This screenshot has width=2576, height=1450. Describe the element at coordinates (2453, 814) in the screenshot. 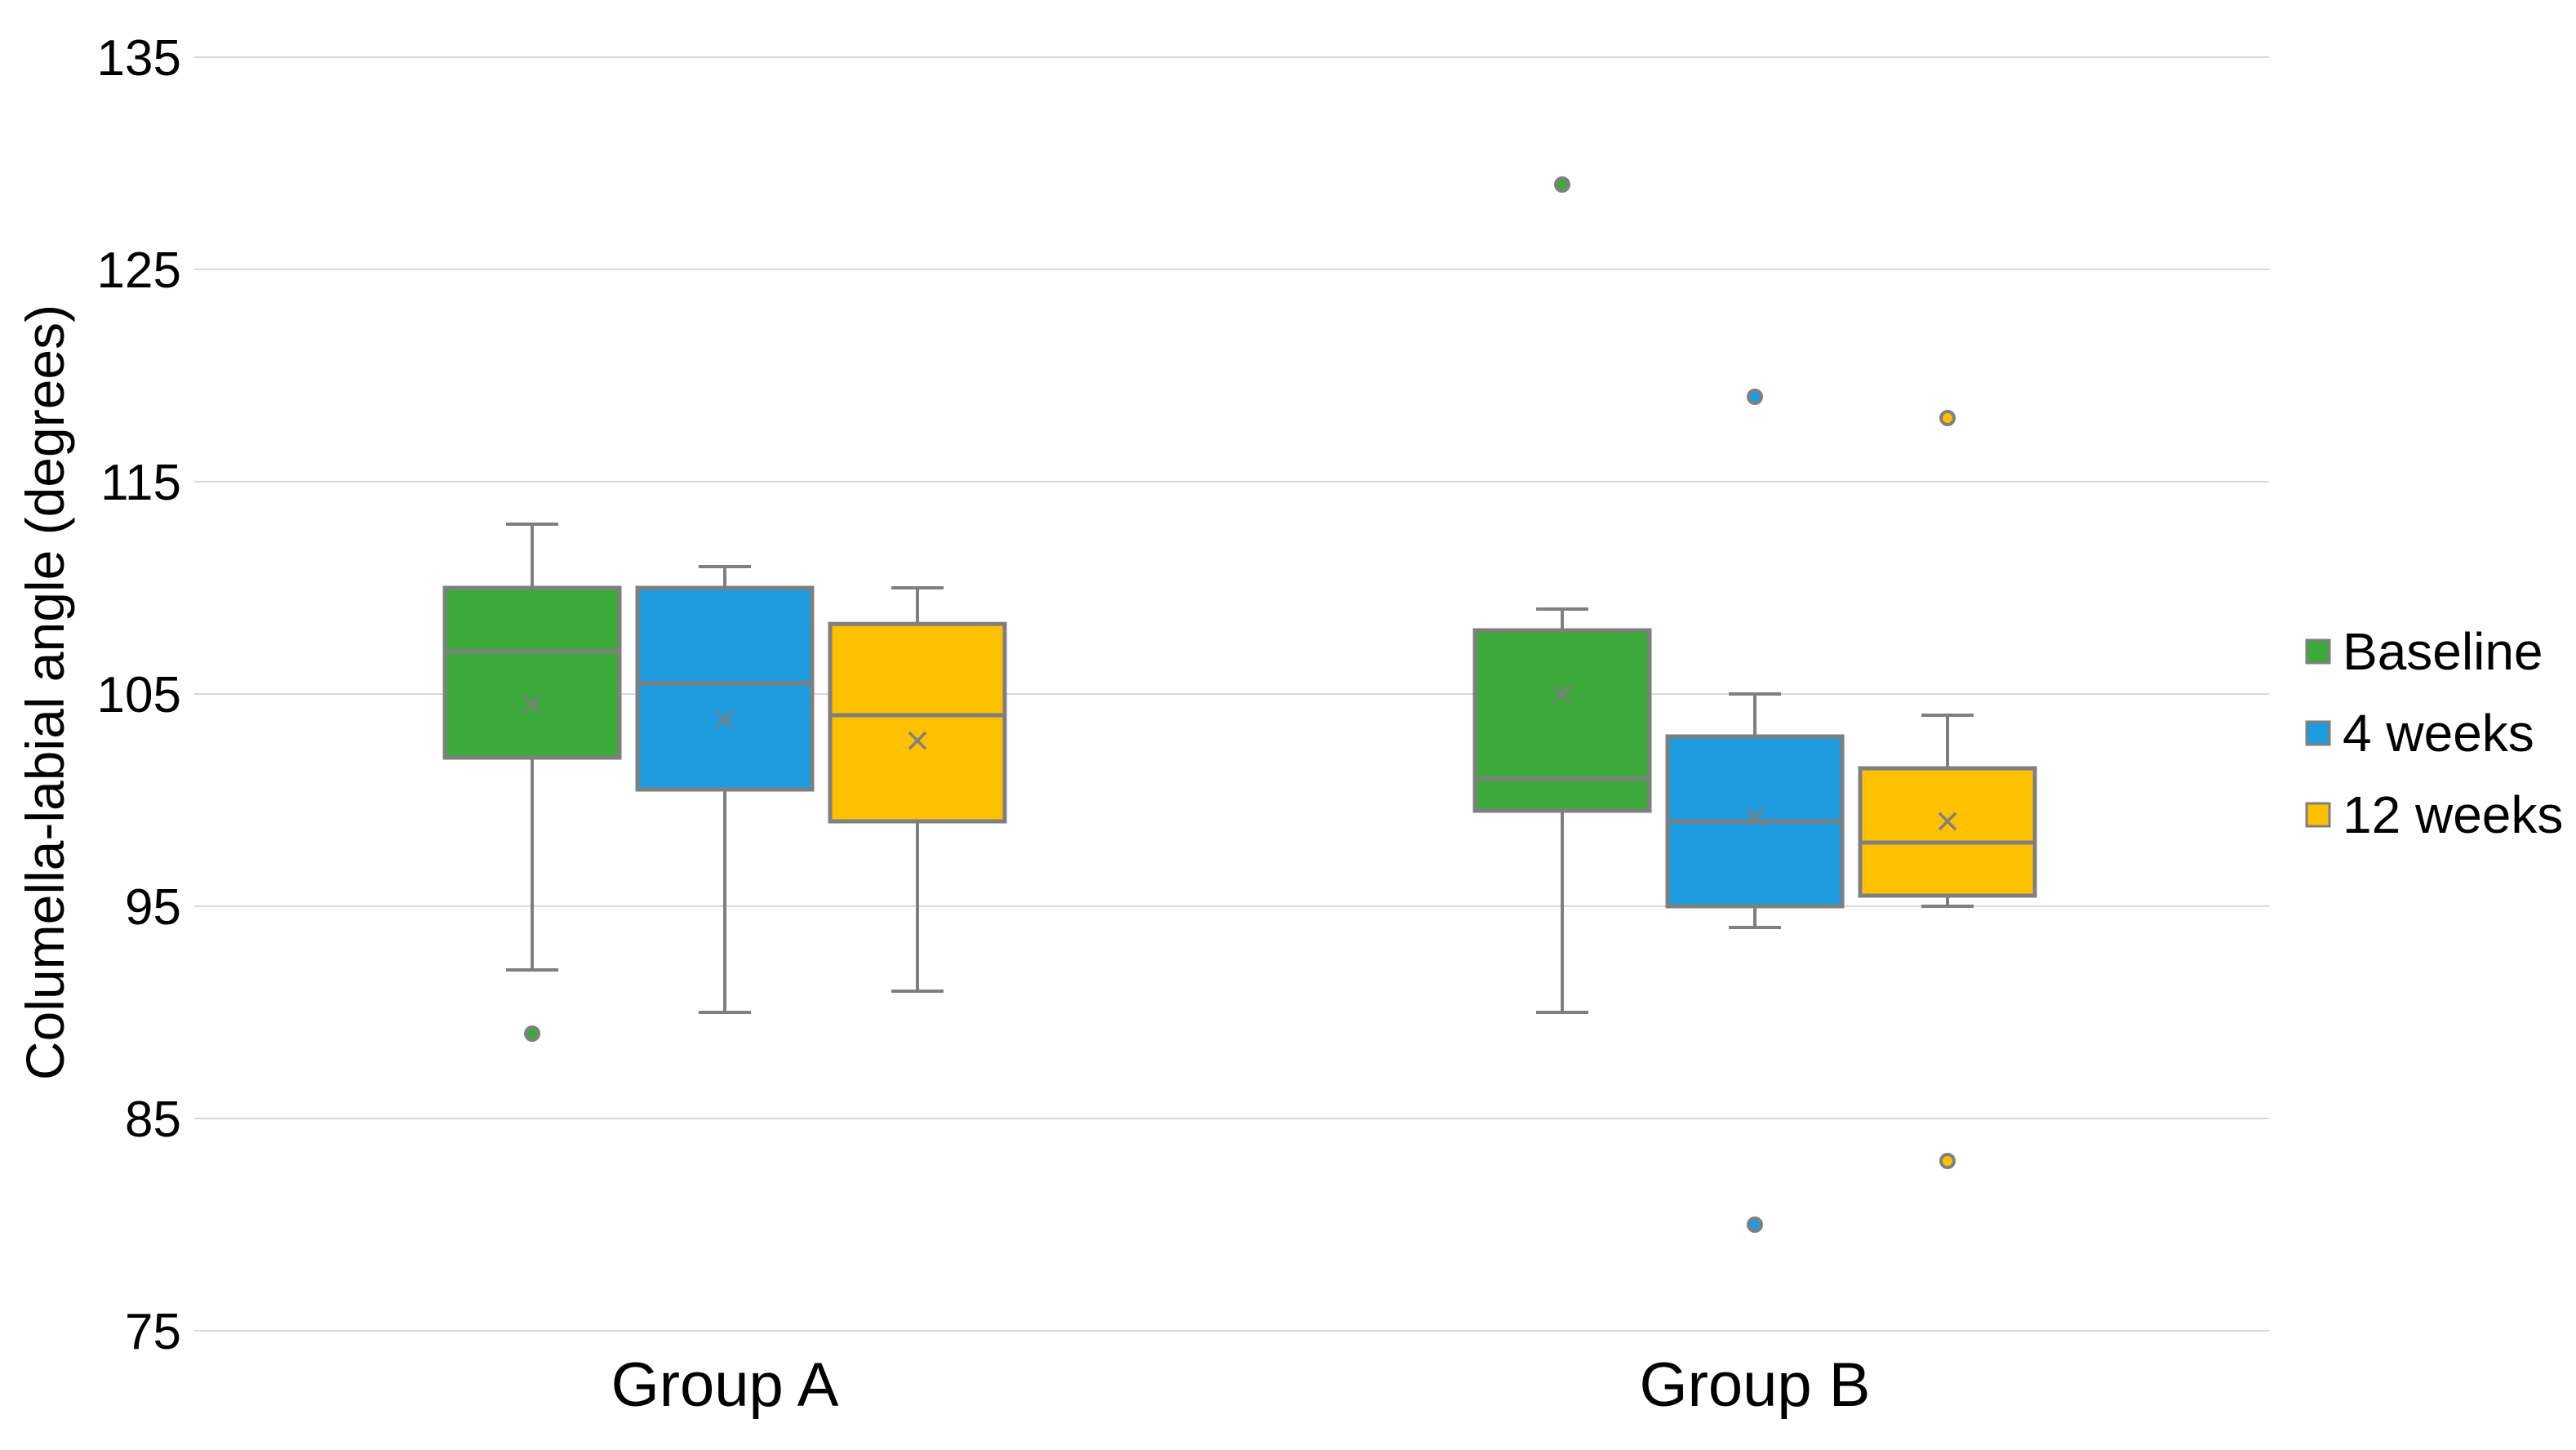

I see `legend-label: 12 weeks` at that location.